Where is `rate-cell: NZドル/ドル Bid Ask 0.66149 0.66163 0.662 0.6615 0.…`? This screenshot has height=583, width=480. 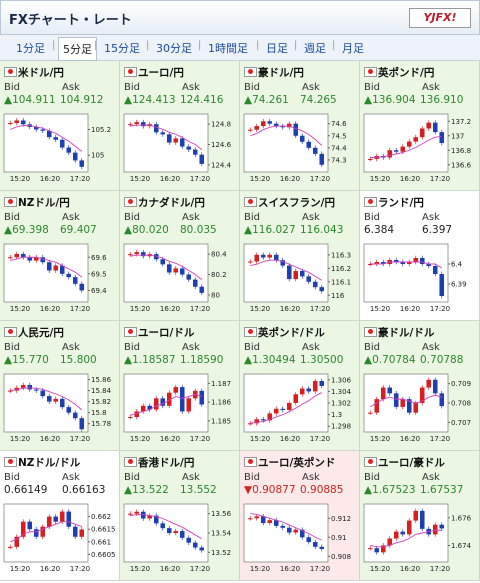 rate-cell: NZドル/ドル Bid Ask 0.66149 0.66163 0.662 0.6615 0.… is located at coordinates (60, 516).